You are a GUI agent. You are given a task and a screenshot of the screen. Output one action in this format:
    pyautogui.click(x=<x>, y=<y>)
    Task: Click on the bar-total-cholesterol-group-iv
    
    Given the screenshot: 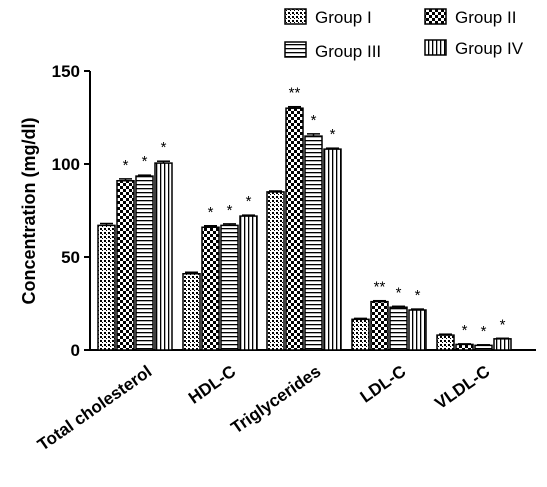 What is the action you would take?
    pyautogui.click(x=163, y=256)
    